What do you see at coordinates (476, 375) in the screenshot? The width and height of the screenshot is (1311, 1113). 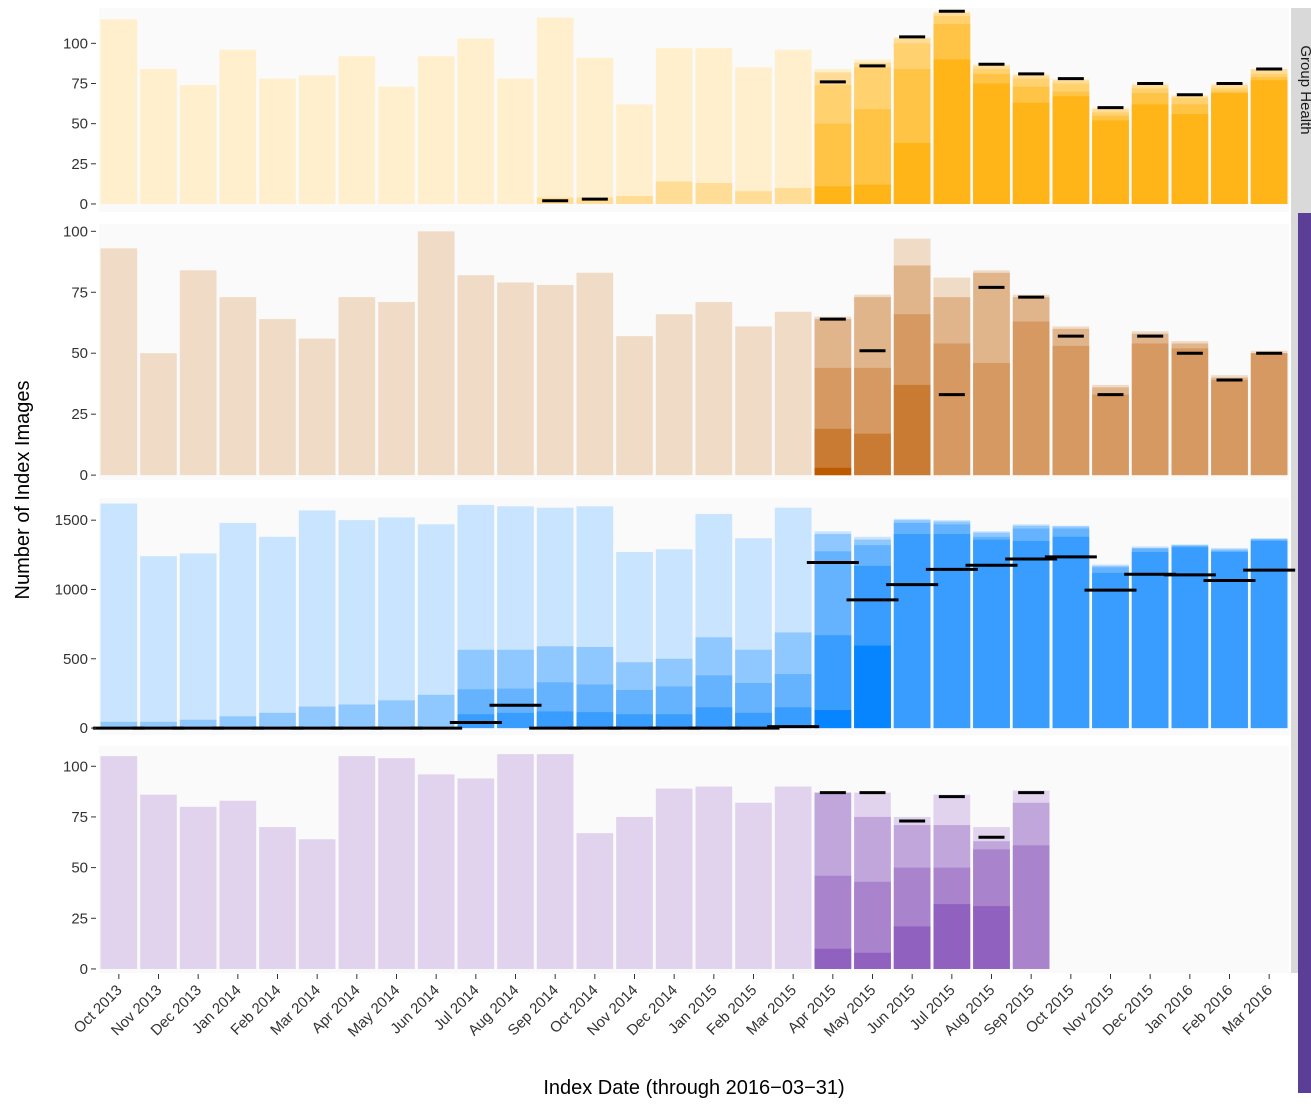 I see `bar-2-layer-1-jul-2014` at bounding box center [476, 375].